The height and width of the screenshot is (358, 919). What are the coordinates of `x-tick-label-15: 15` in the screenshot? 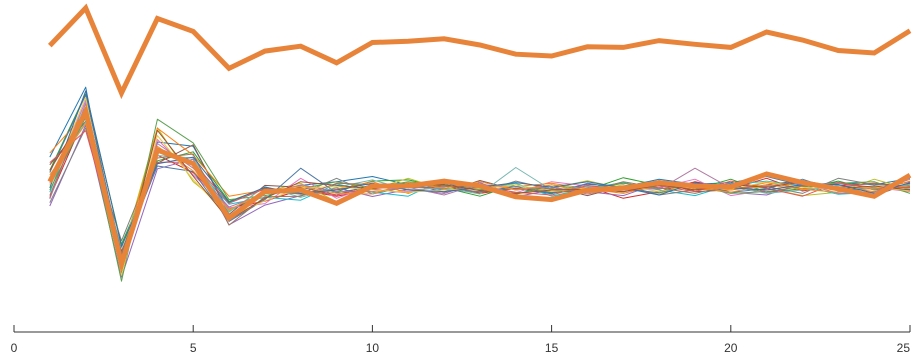 It's located at (552, 348).